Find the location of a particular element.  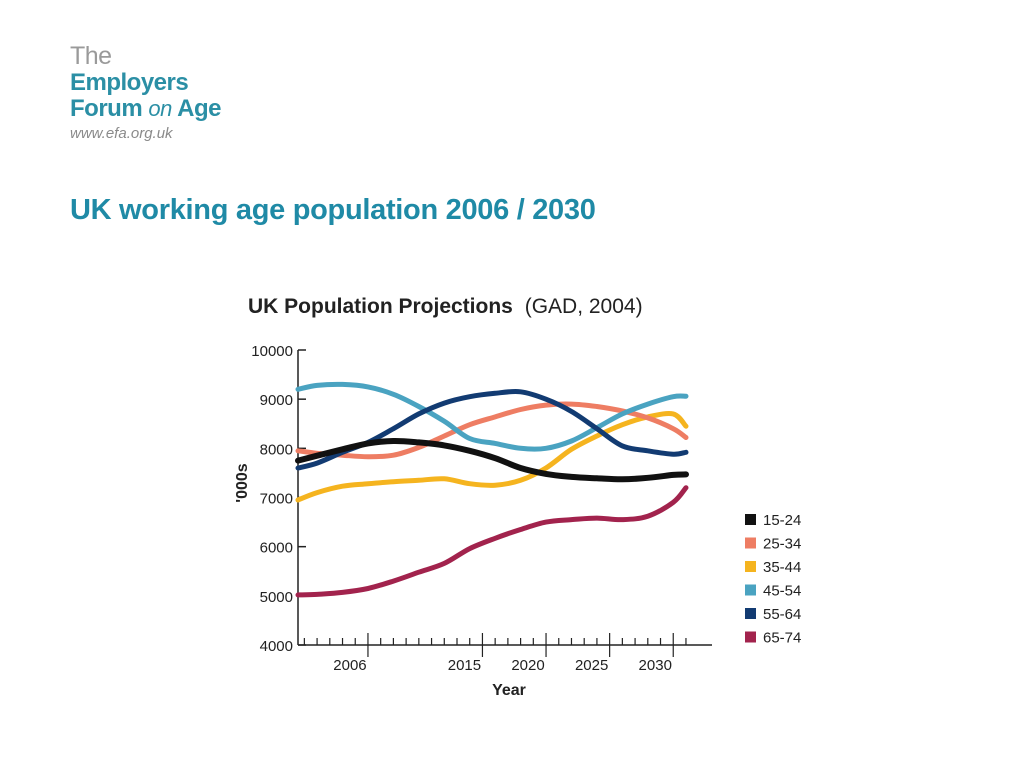

y-tick-label: 6000 is located at coordinates (276, 548).